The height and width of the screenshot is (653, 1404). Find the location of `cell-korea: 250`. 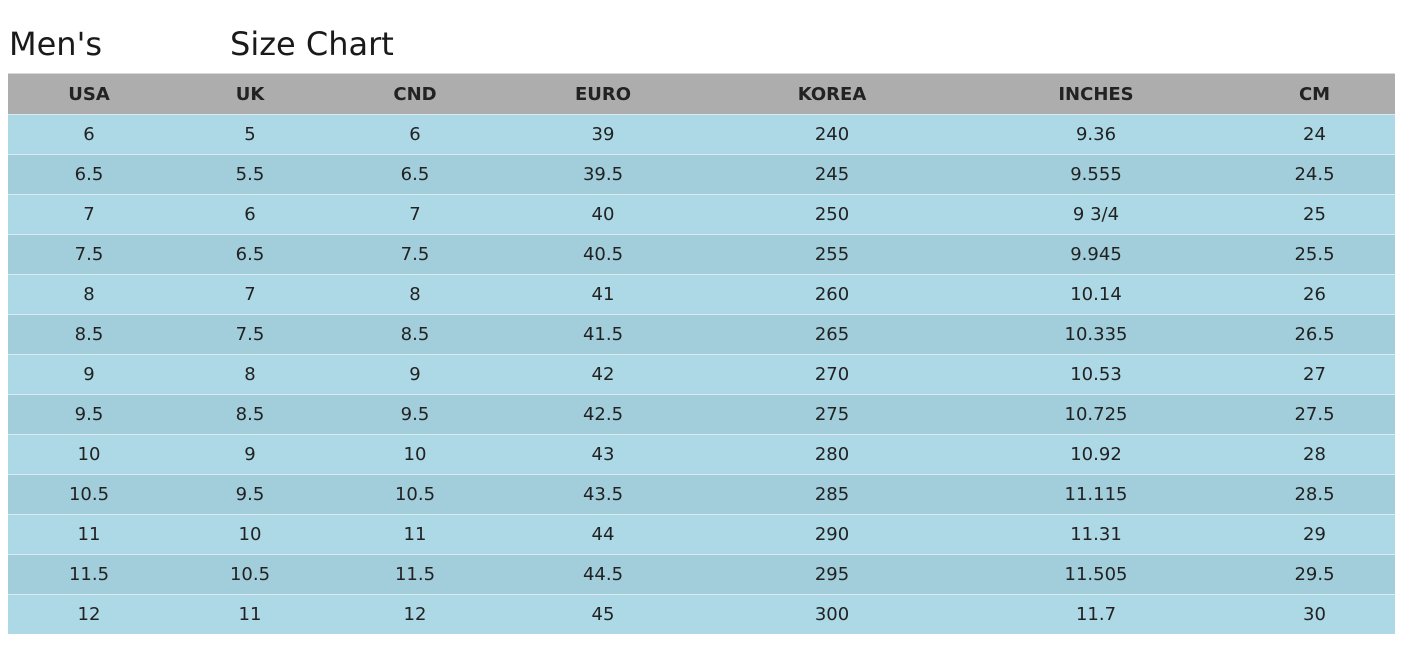

cell-korea: 250 is located at coordinates (832, 214).